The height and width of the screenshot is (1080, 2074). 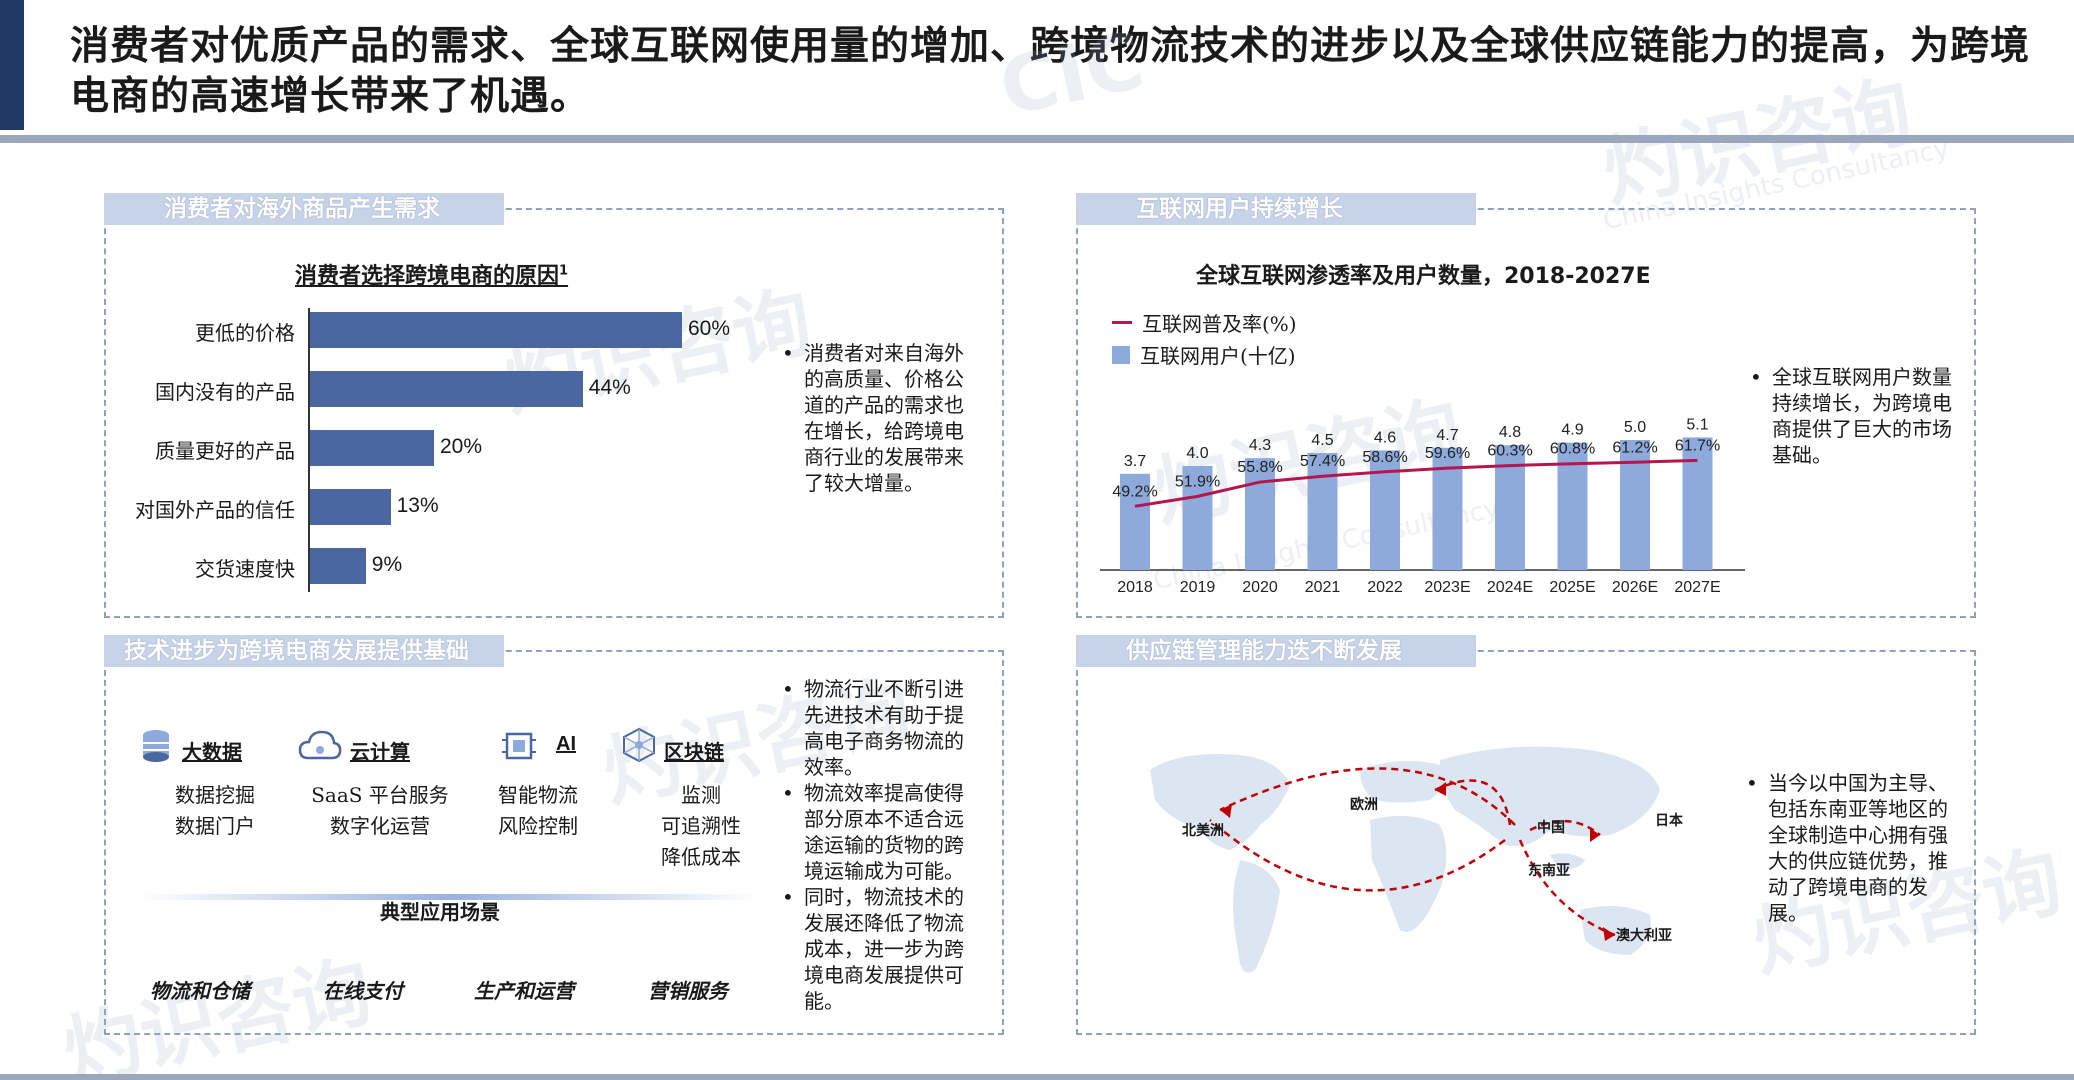 I want to click on world-map-land, so click(x=1405, y=859).